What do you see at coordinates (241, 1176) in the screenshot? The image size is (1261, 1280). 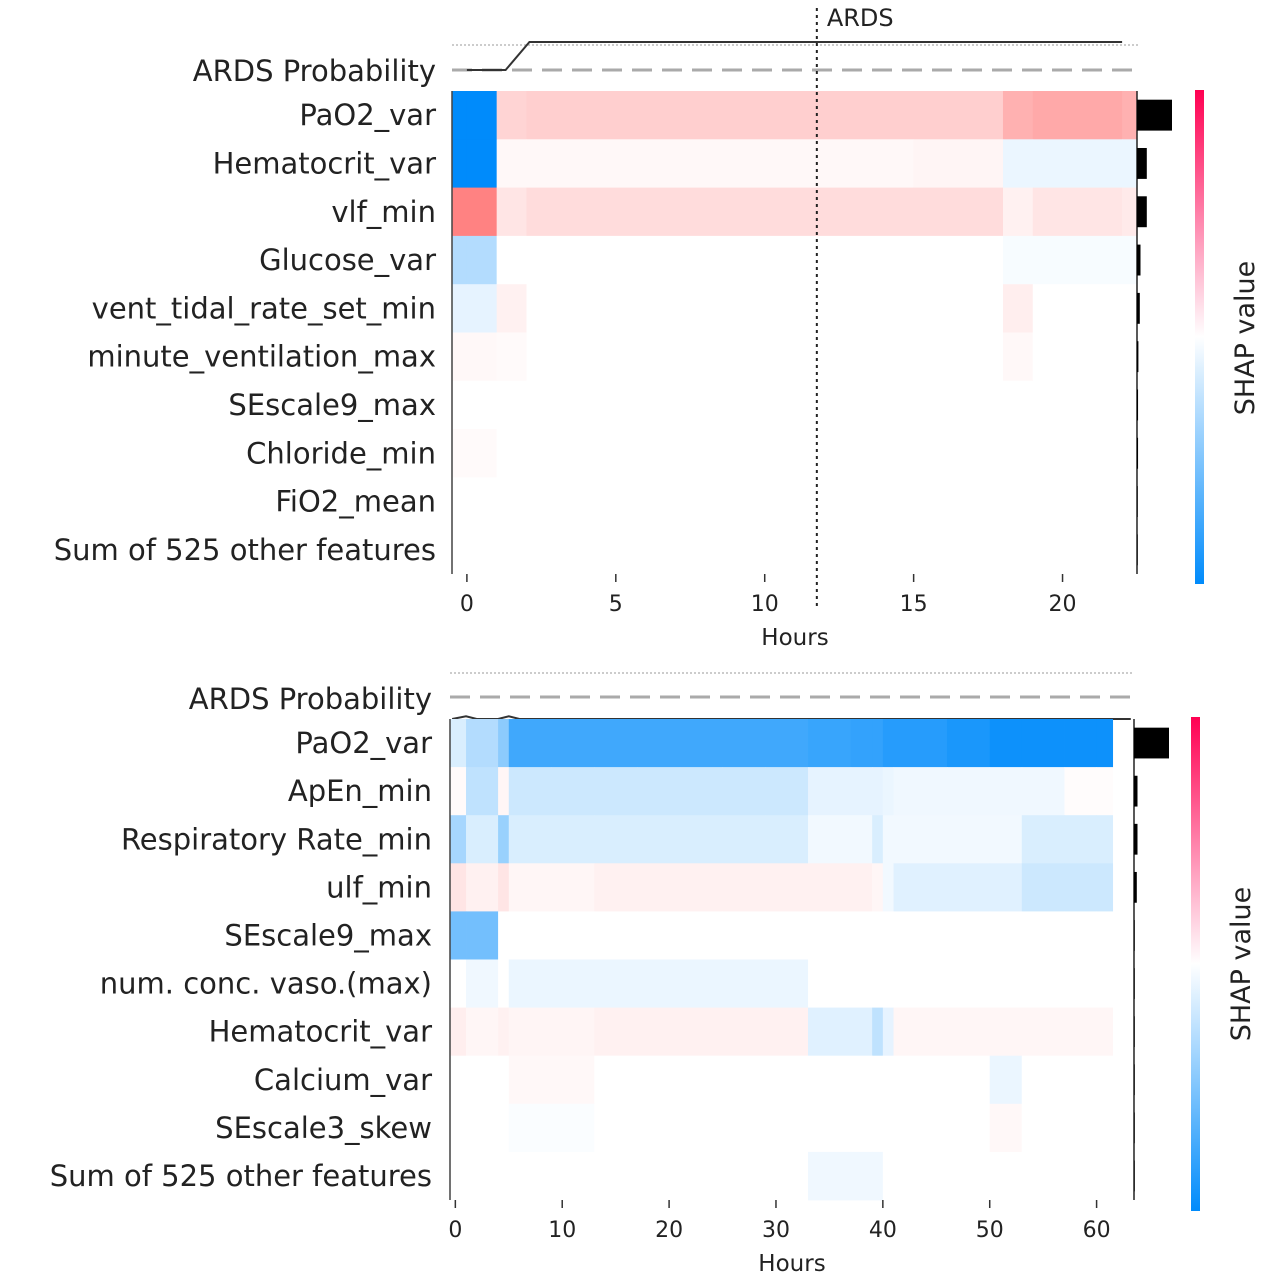 I see `feature-label: Sum of 525 other features` at bounding box center [241, 1176].